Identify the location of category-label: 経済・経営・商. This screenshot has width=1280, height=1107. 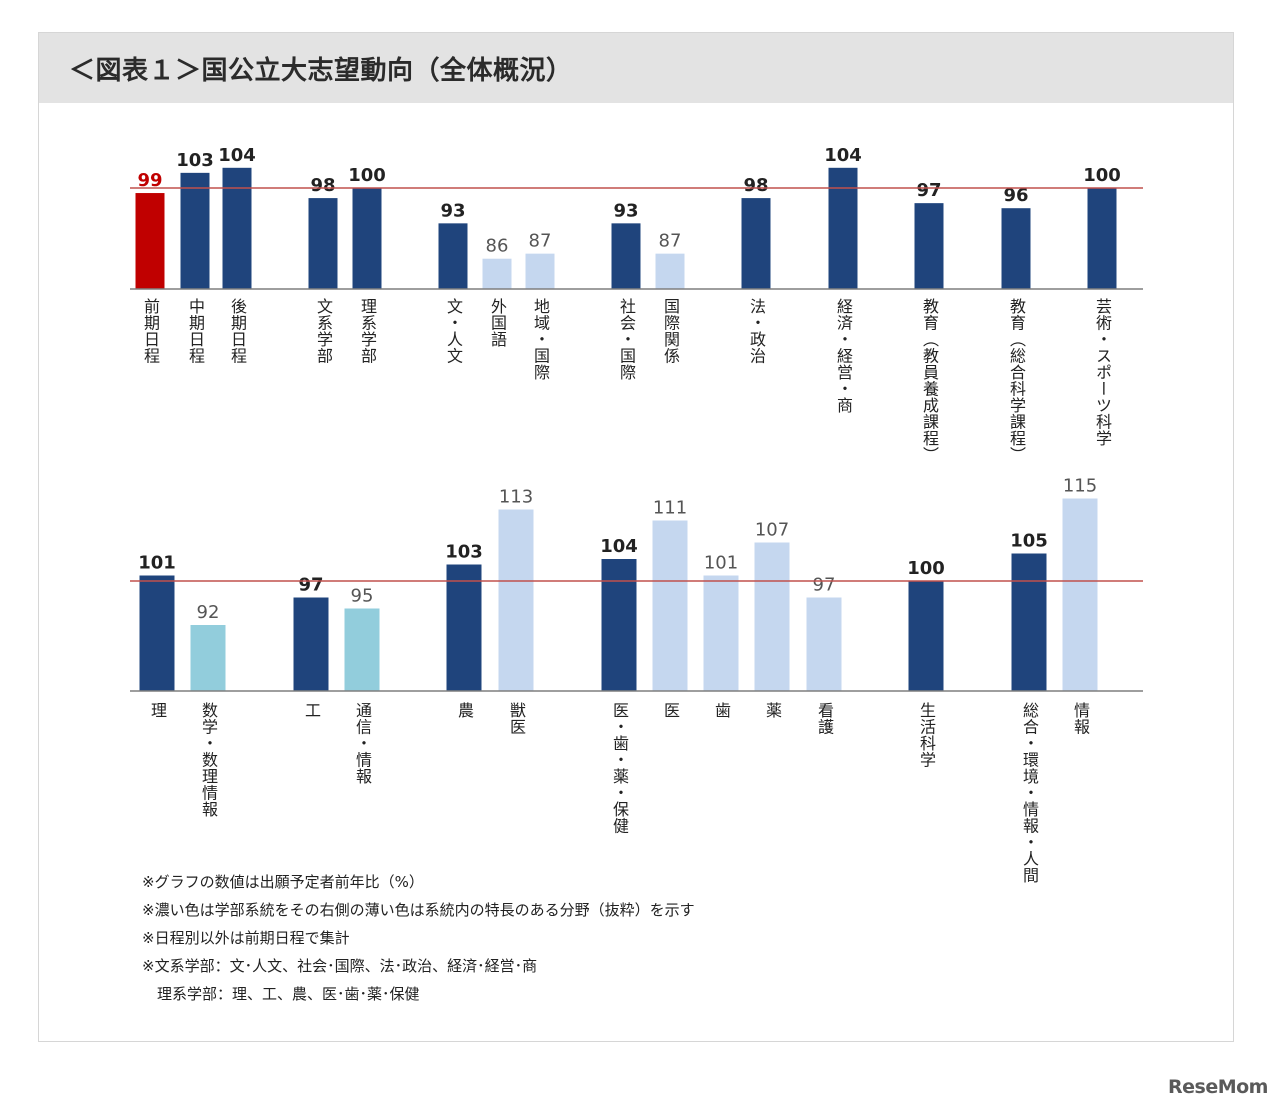
(843, 356).